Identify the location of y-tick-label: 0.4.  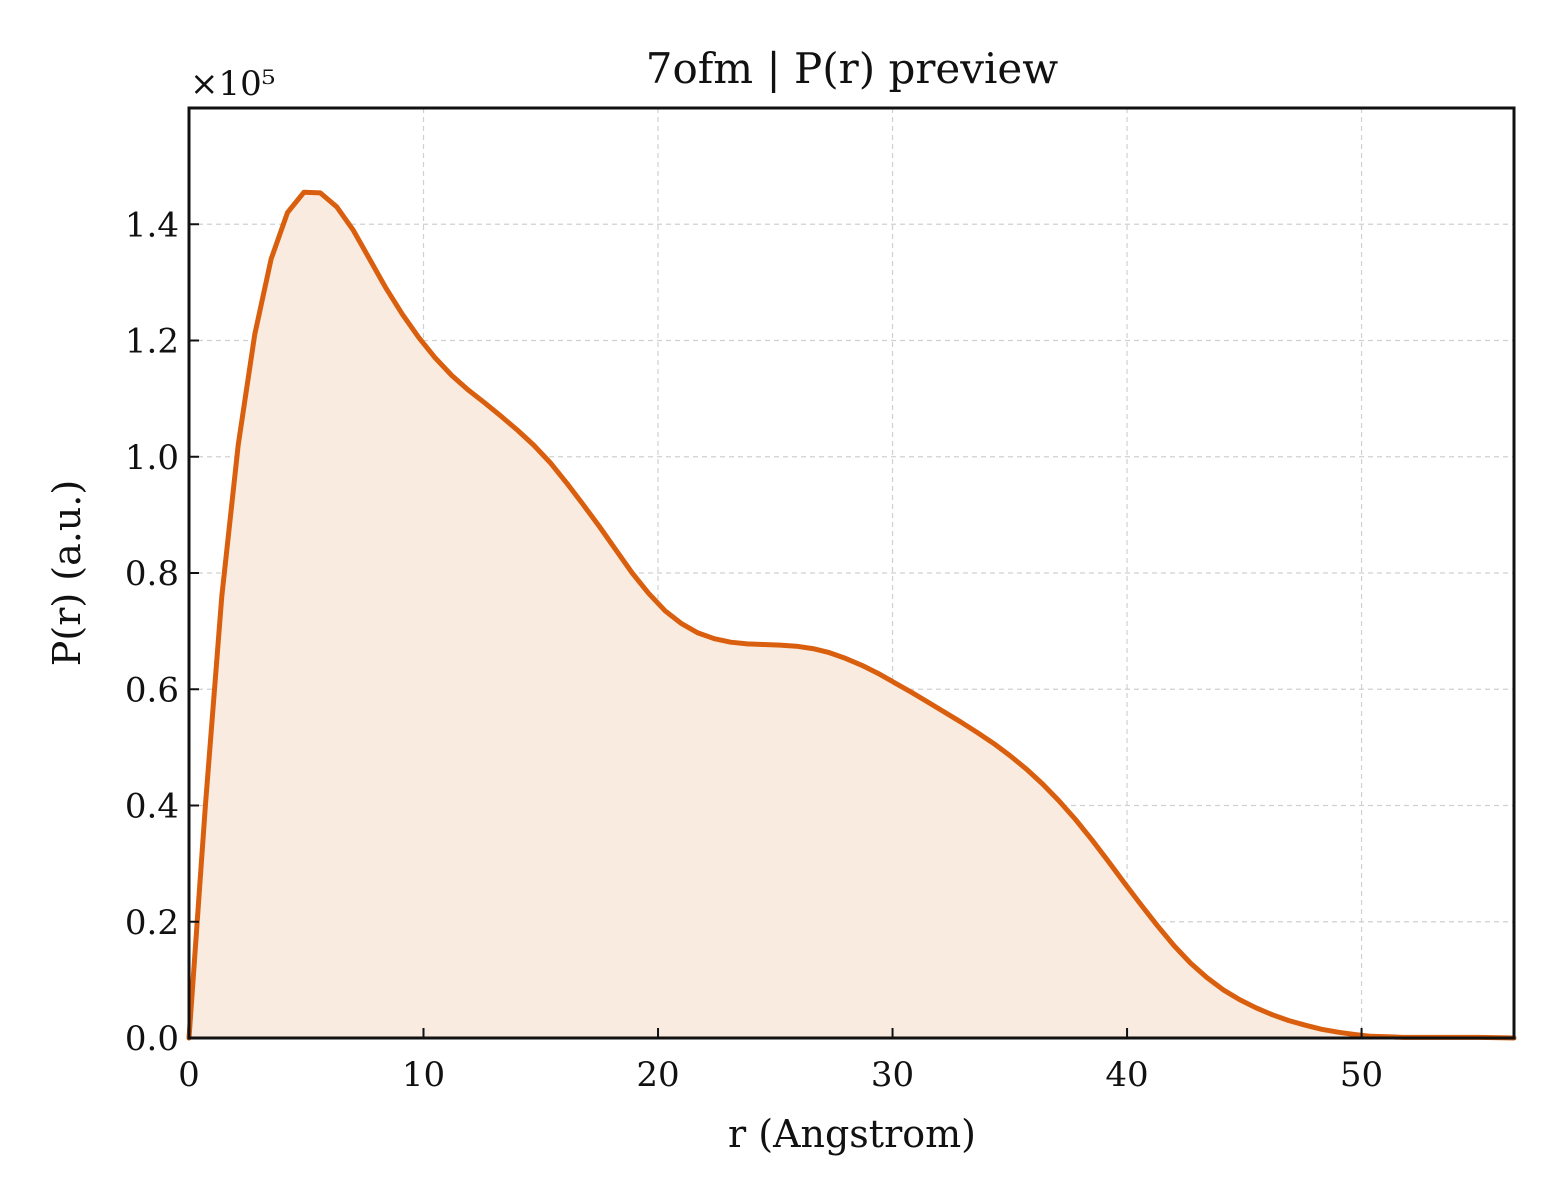
(152, 807).